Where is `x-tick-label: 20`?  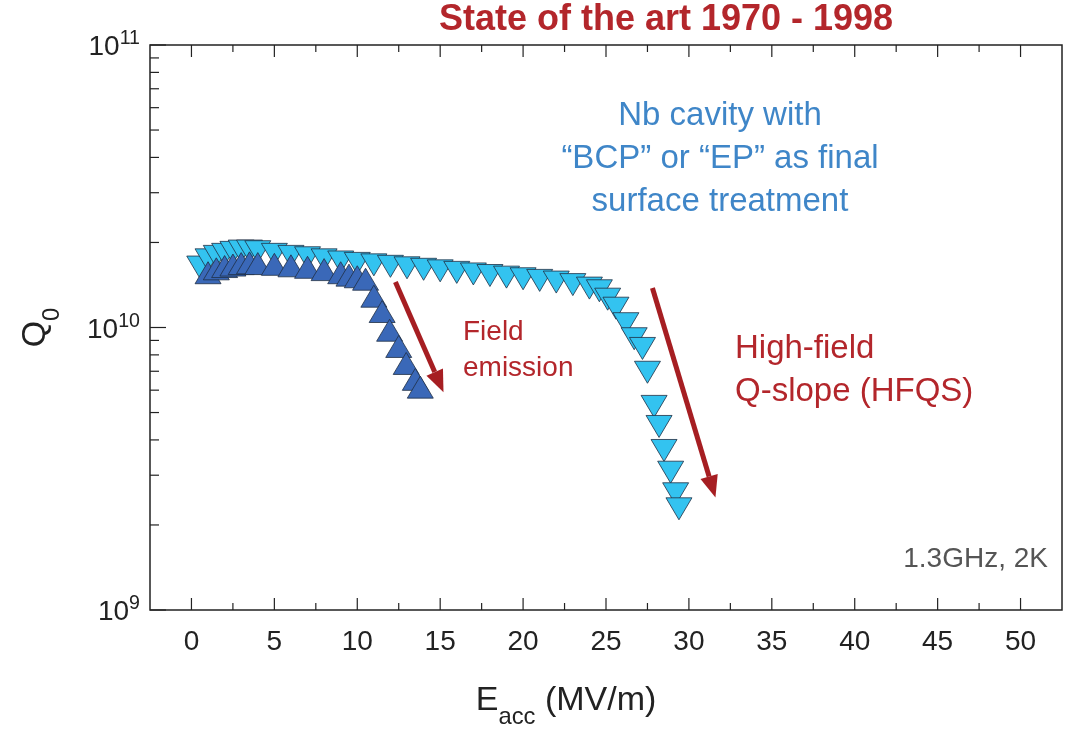
x-tick-label: 20 is located at coordinates (523, 640).